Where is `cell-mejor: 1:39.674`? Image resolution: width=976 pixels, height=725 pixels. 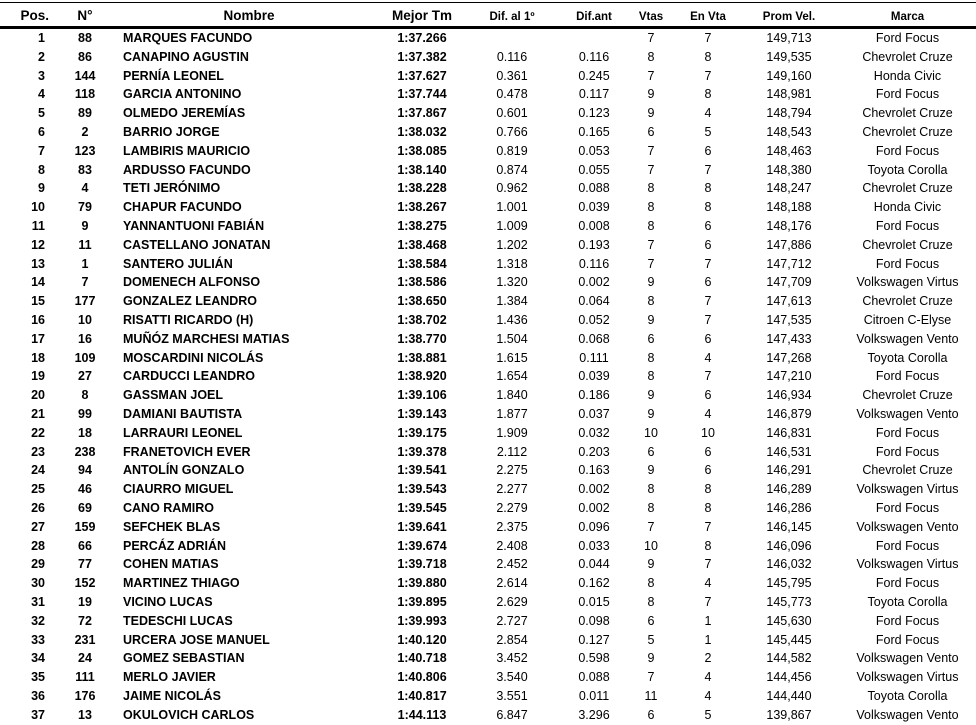
cell-mejor: 1:39.674 is located at coordinates (422, 545).